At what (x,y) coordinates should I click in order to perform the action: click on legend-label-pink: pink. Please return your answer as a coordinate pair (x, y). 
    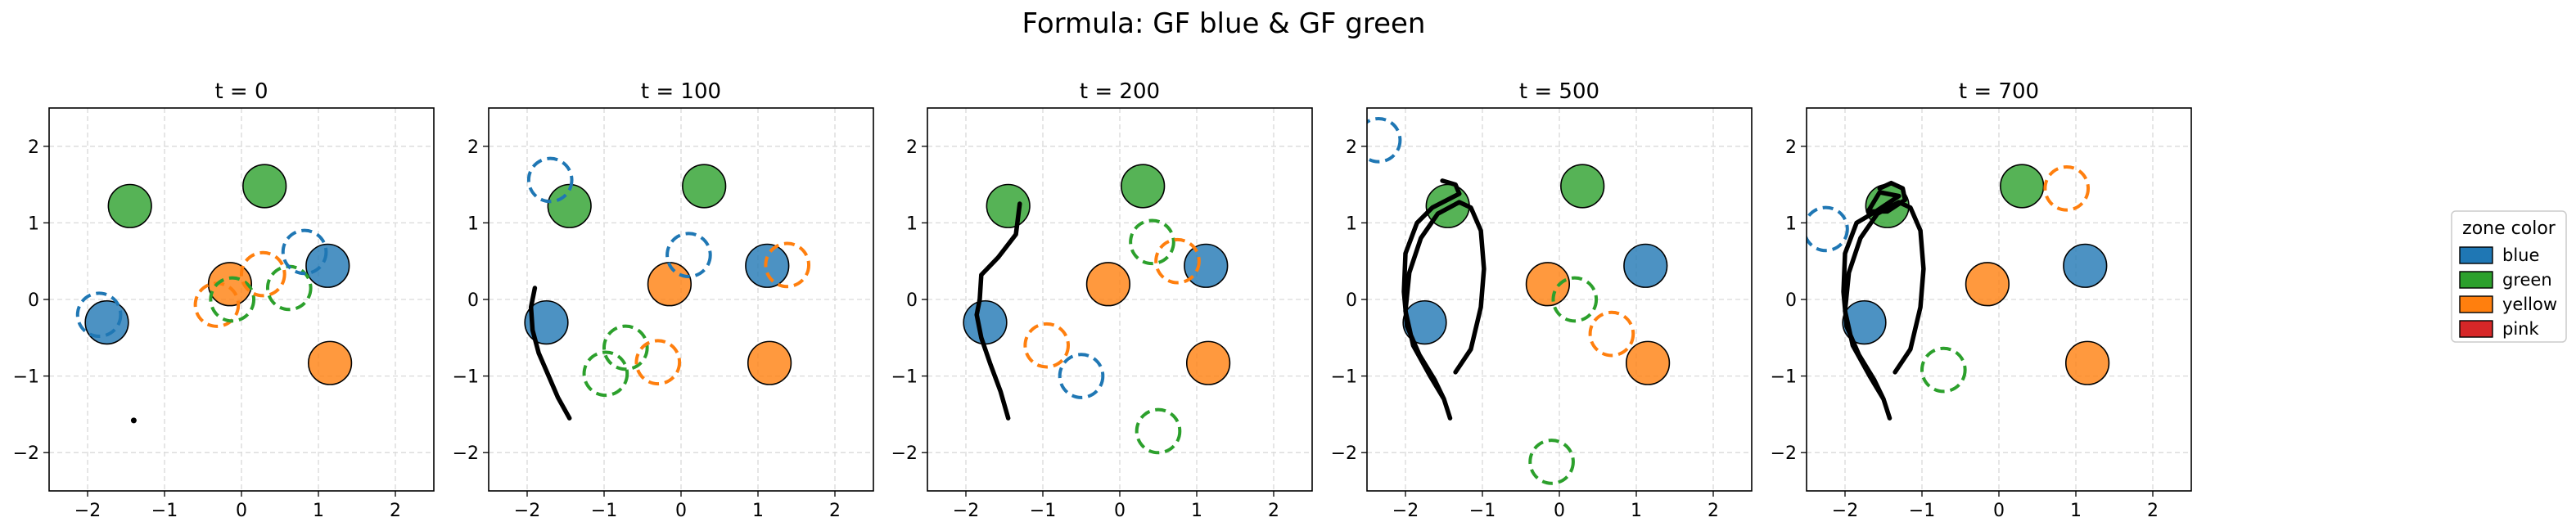
    Looking at the image, I should click on (2520, 329).